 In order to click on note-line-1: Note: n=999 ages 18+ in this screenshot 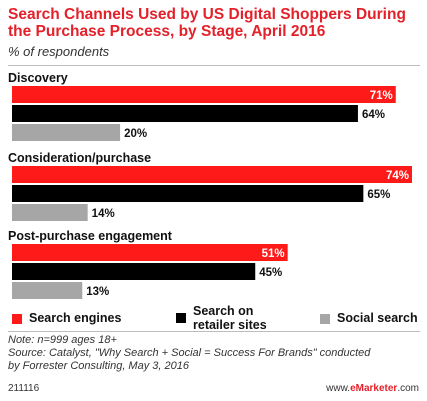, I will do `click(62, 340)`.